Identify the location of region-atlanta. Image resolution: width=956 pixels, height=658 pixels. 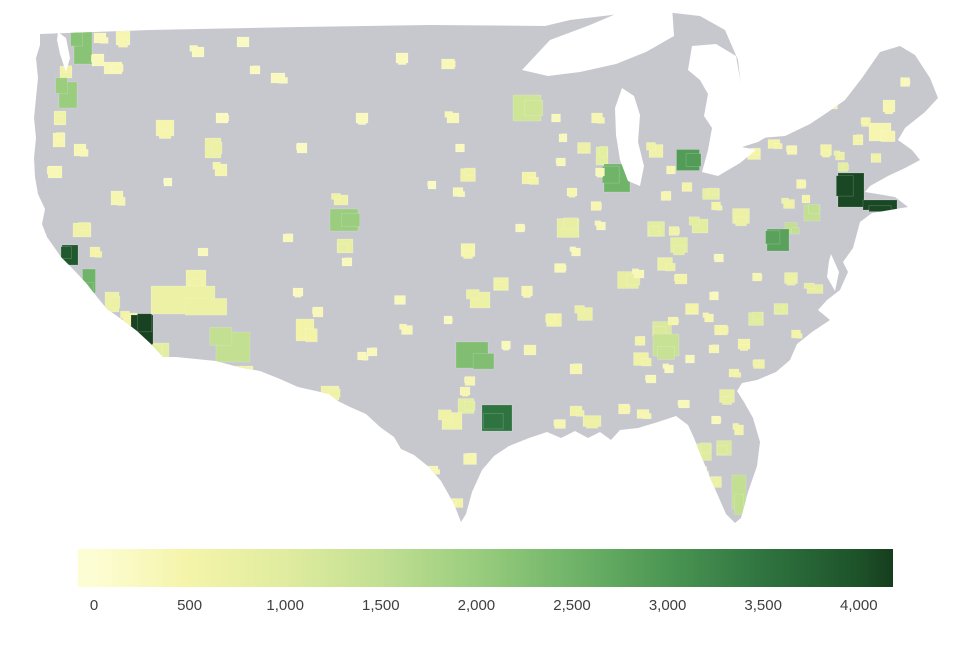
(666, 346).